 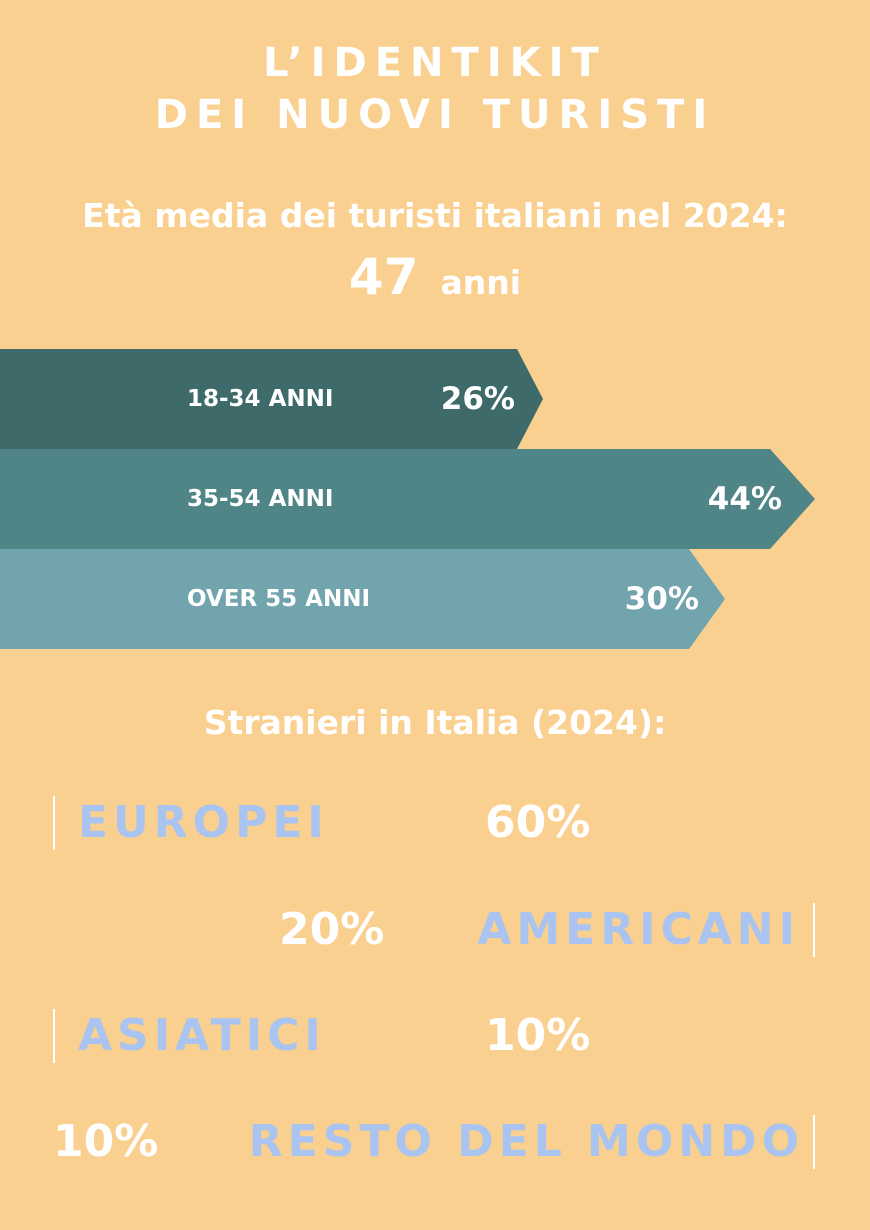 I want to click on origin-name-asiatici: ASIATICI, so click(x=202, y=1035).